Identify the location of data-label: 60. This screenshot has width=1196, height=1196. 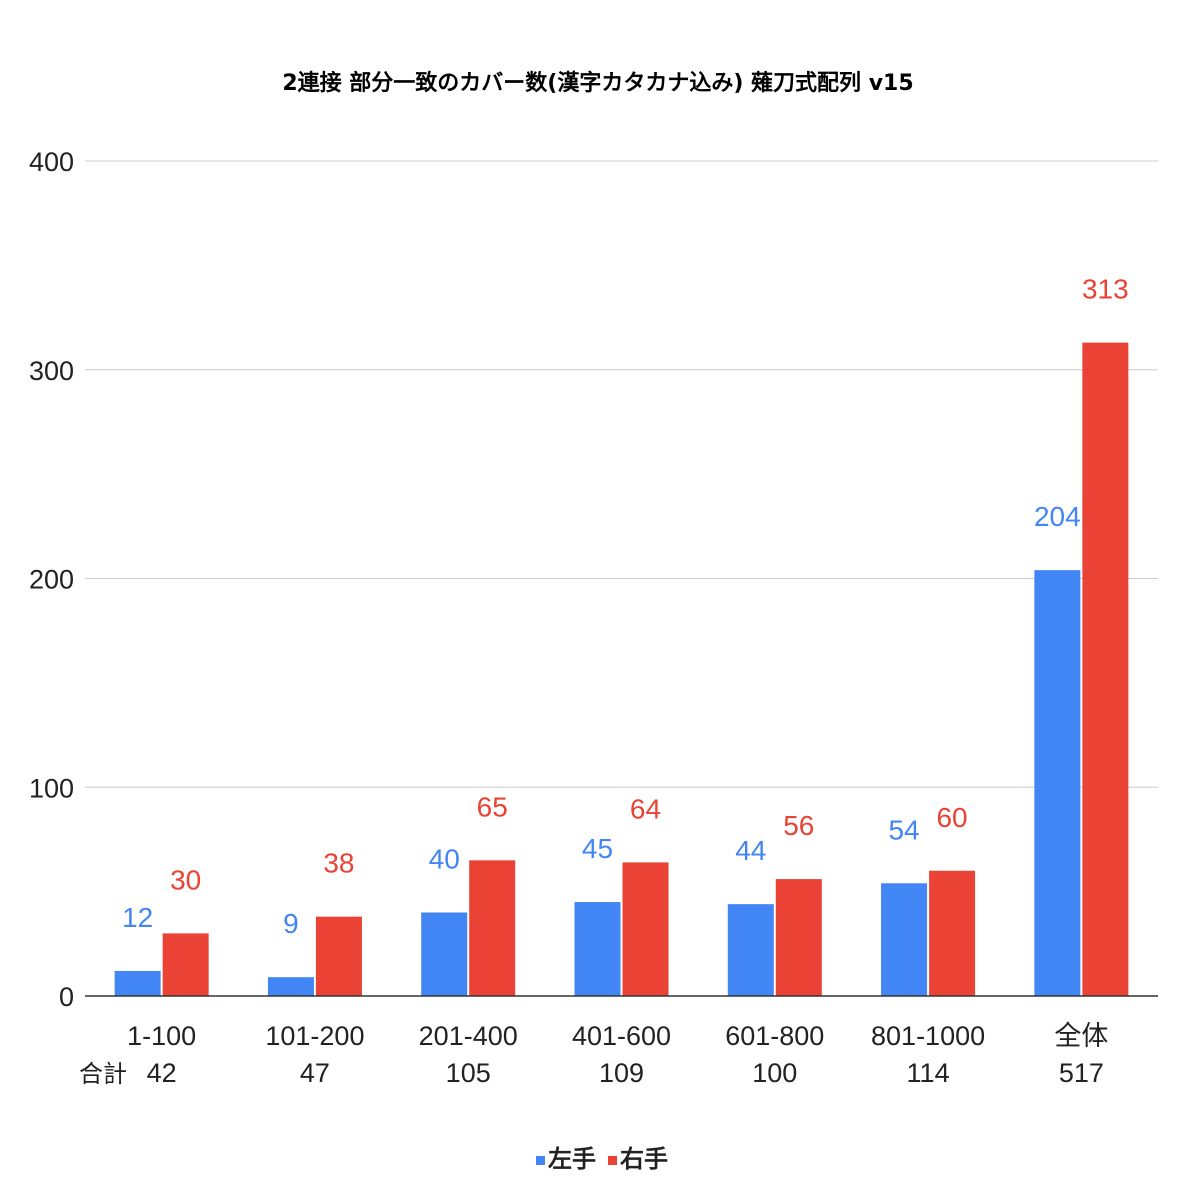
(951, 817).